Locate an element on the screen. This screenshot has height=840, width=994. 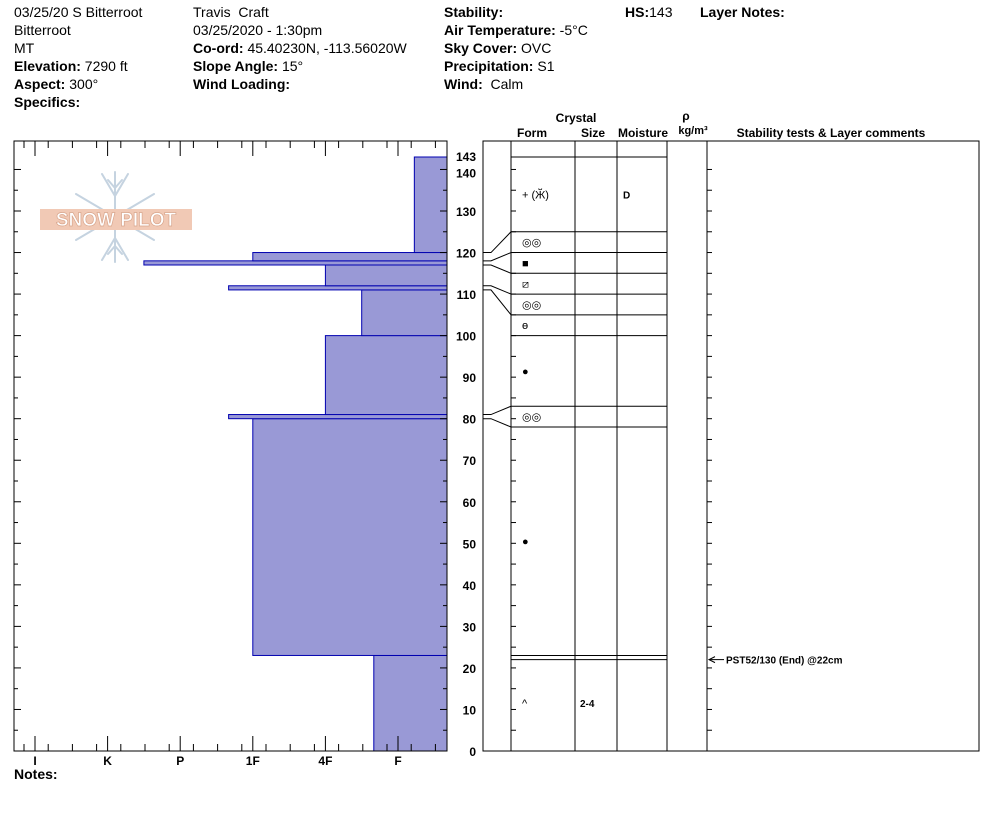
notes-label: Notes: is located at coordinates (36, 774).